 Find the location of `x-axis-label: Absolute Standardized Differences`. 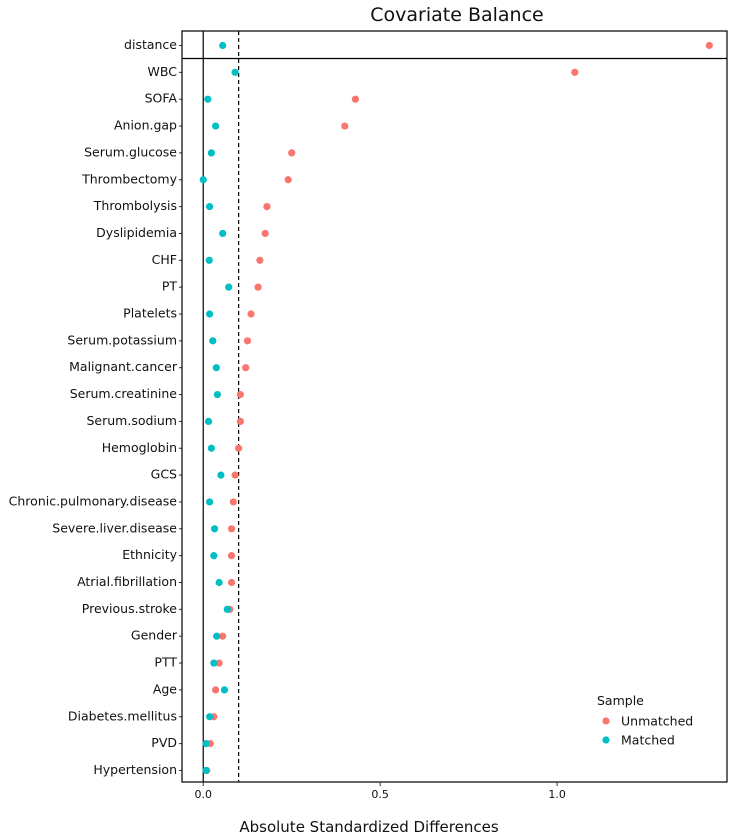

x-axis-label: Absolute Standardized Differences is located at coordinates (368, 827).